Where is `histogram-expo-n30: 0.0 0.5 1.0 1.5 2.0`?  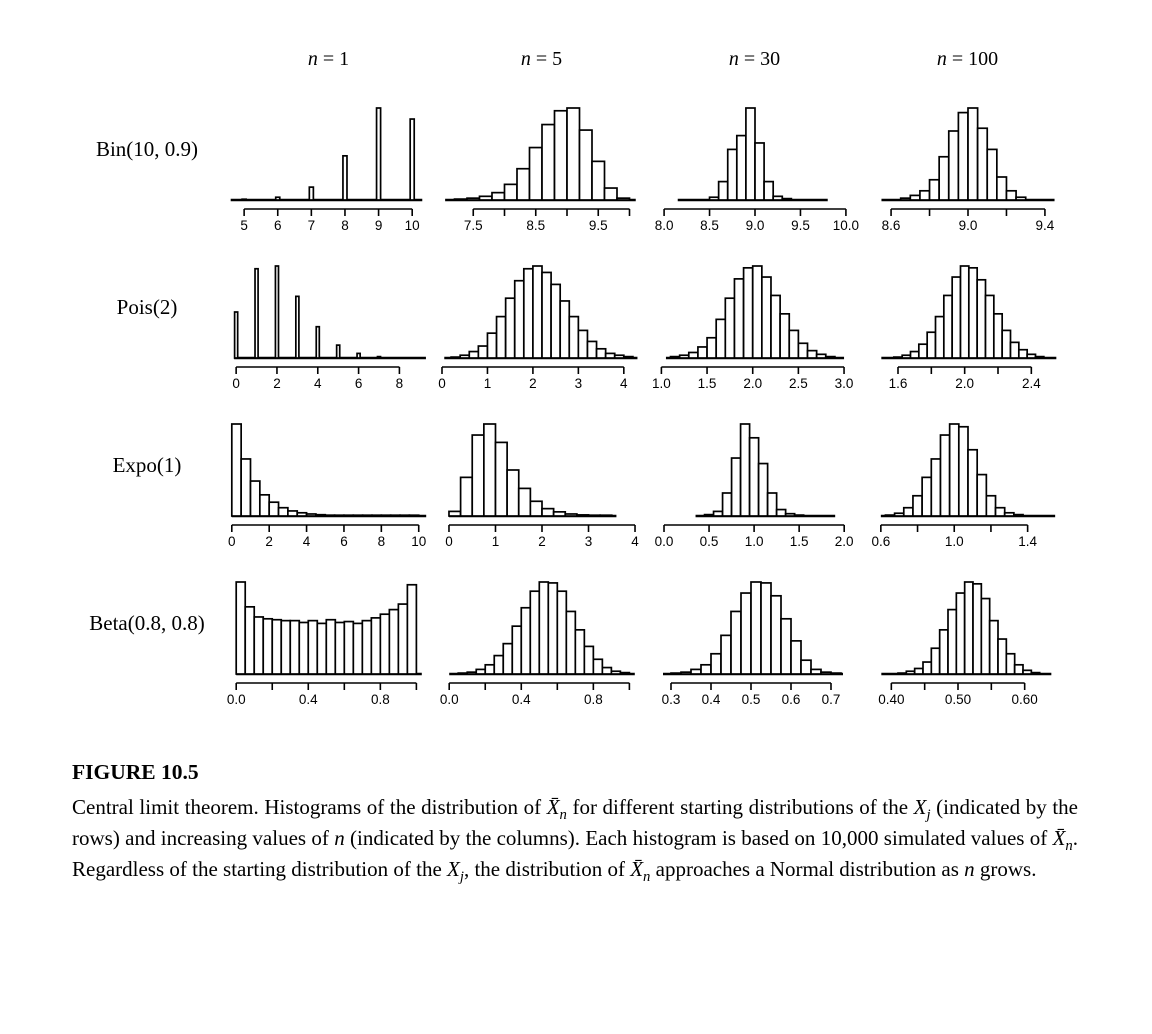 histogram-expo-n30: 0.0 0.5 1.0 1.5 2.0 is located at coordinates (753, 486).